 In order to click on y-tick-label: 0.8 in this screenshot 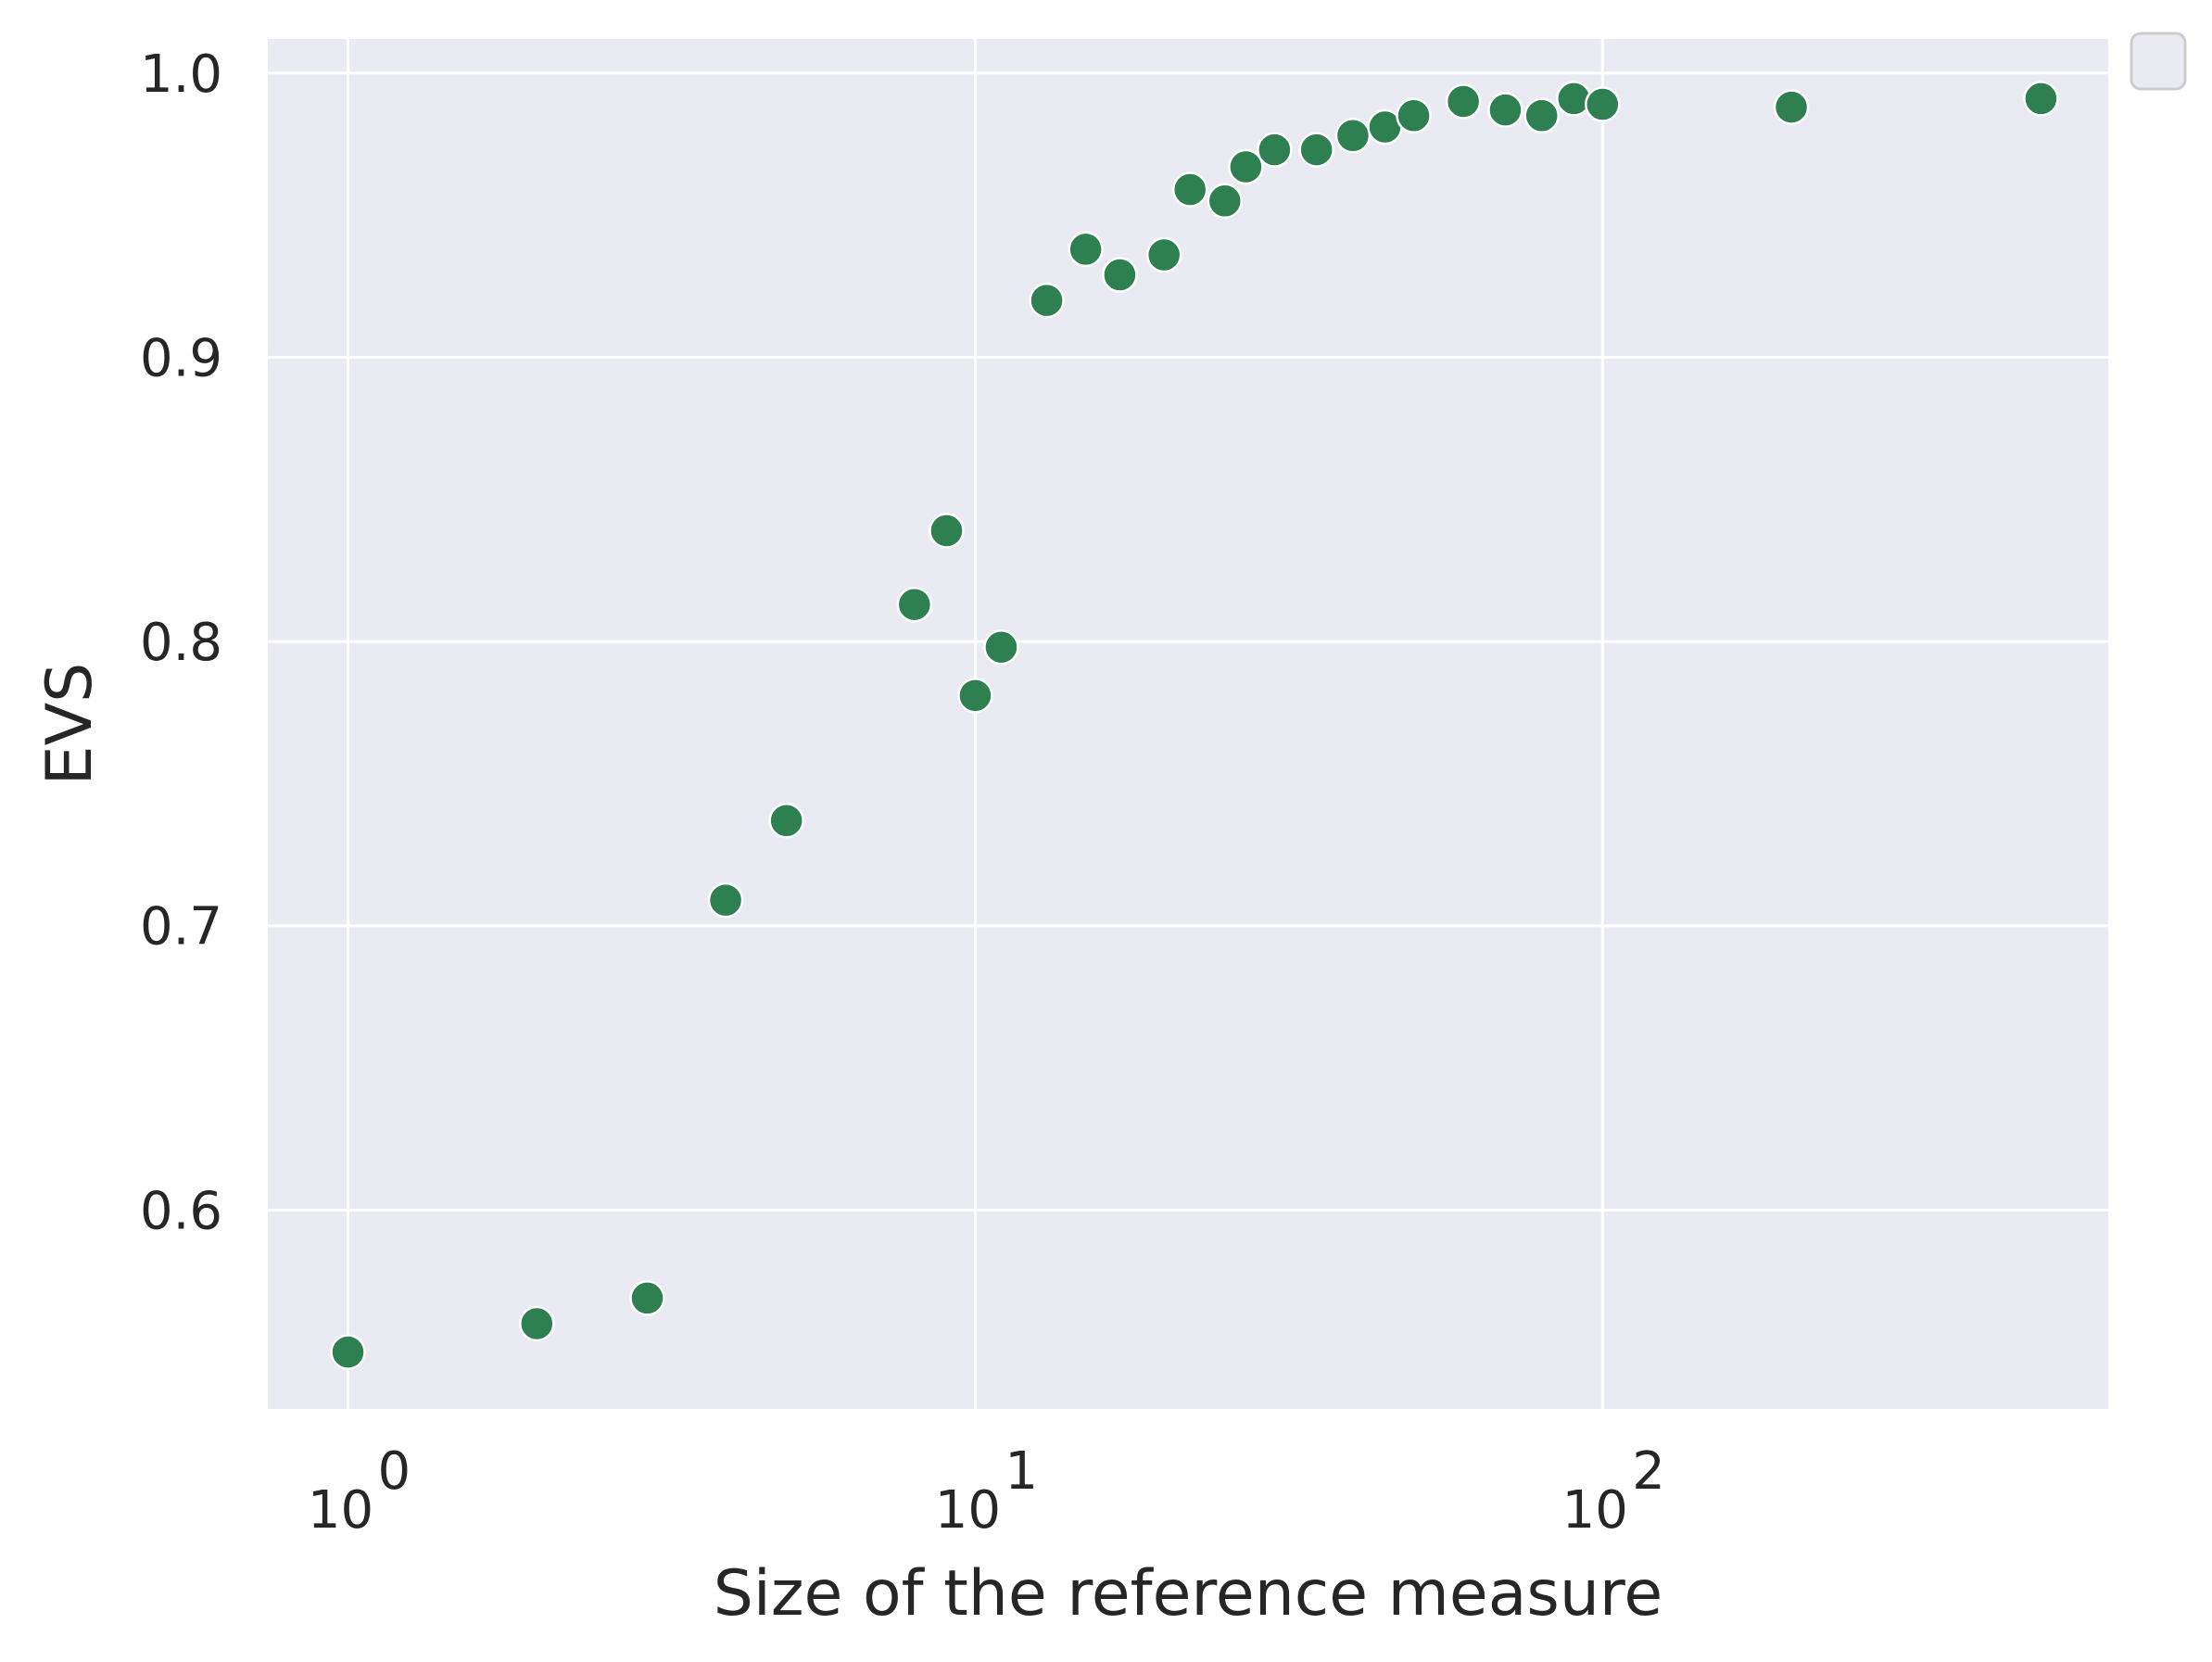, I will do `click(181, 643)`.